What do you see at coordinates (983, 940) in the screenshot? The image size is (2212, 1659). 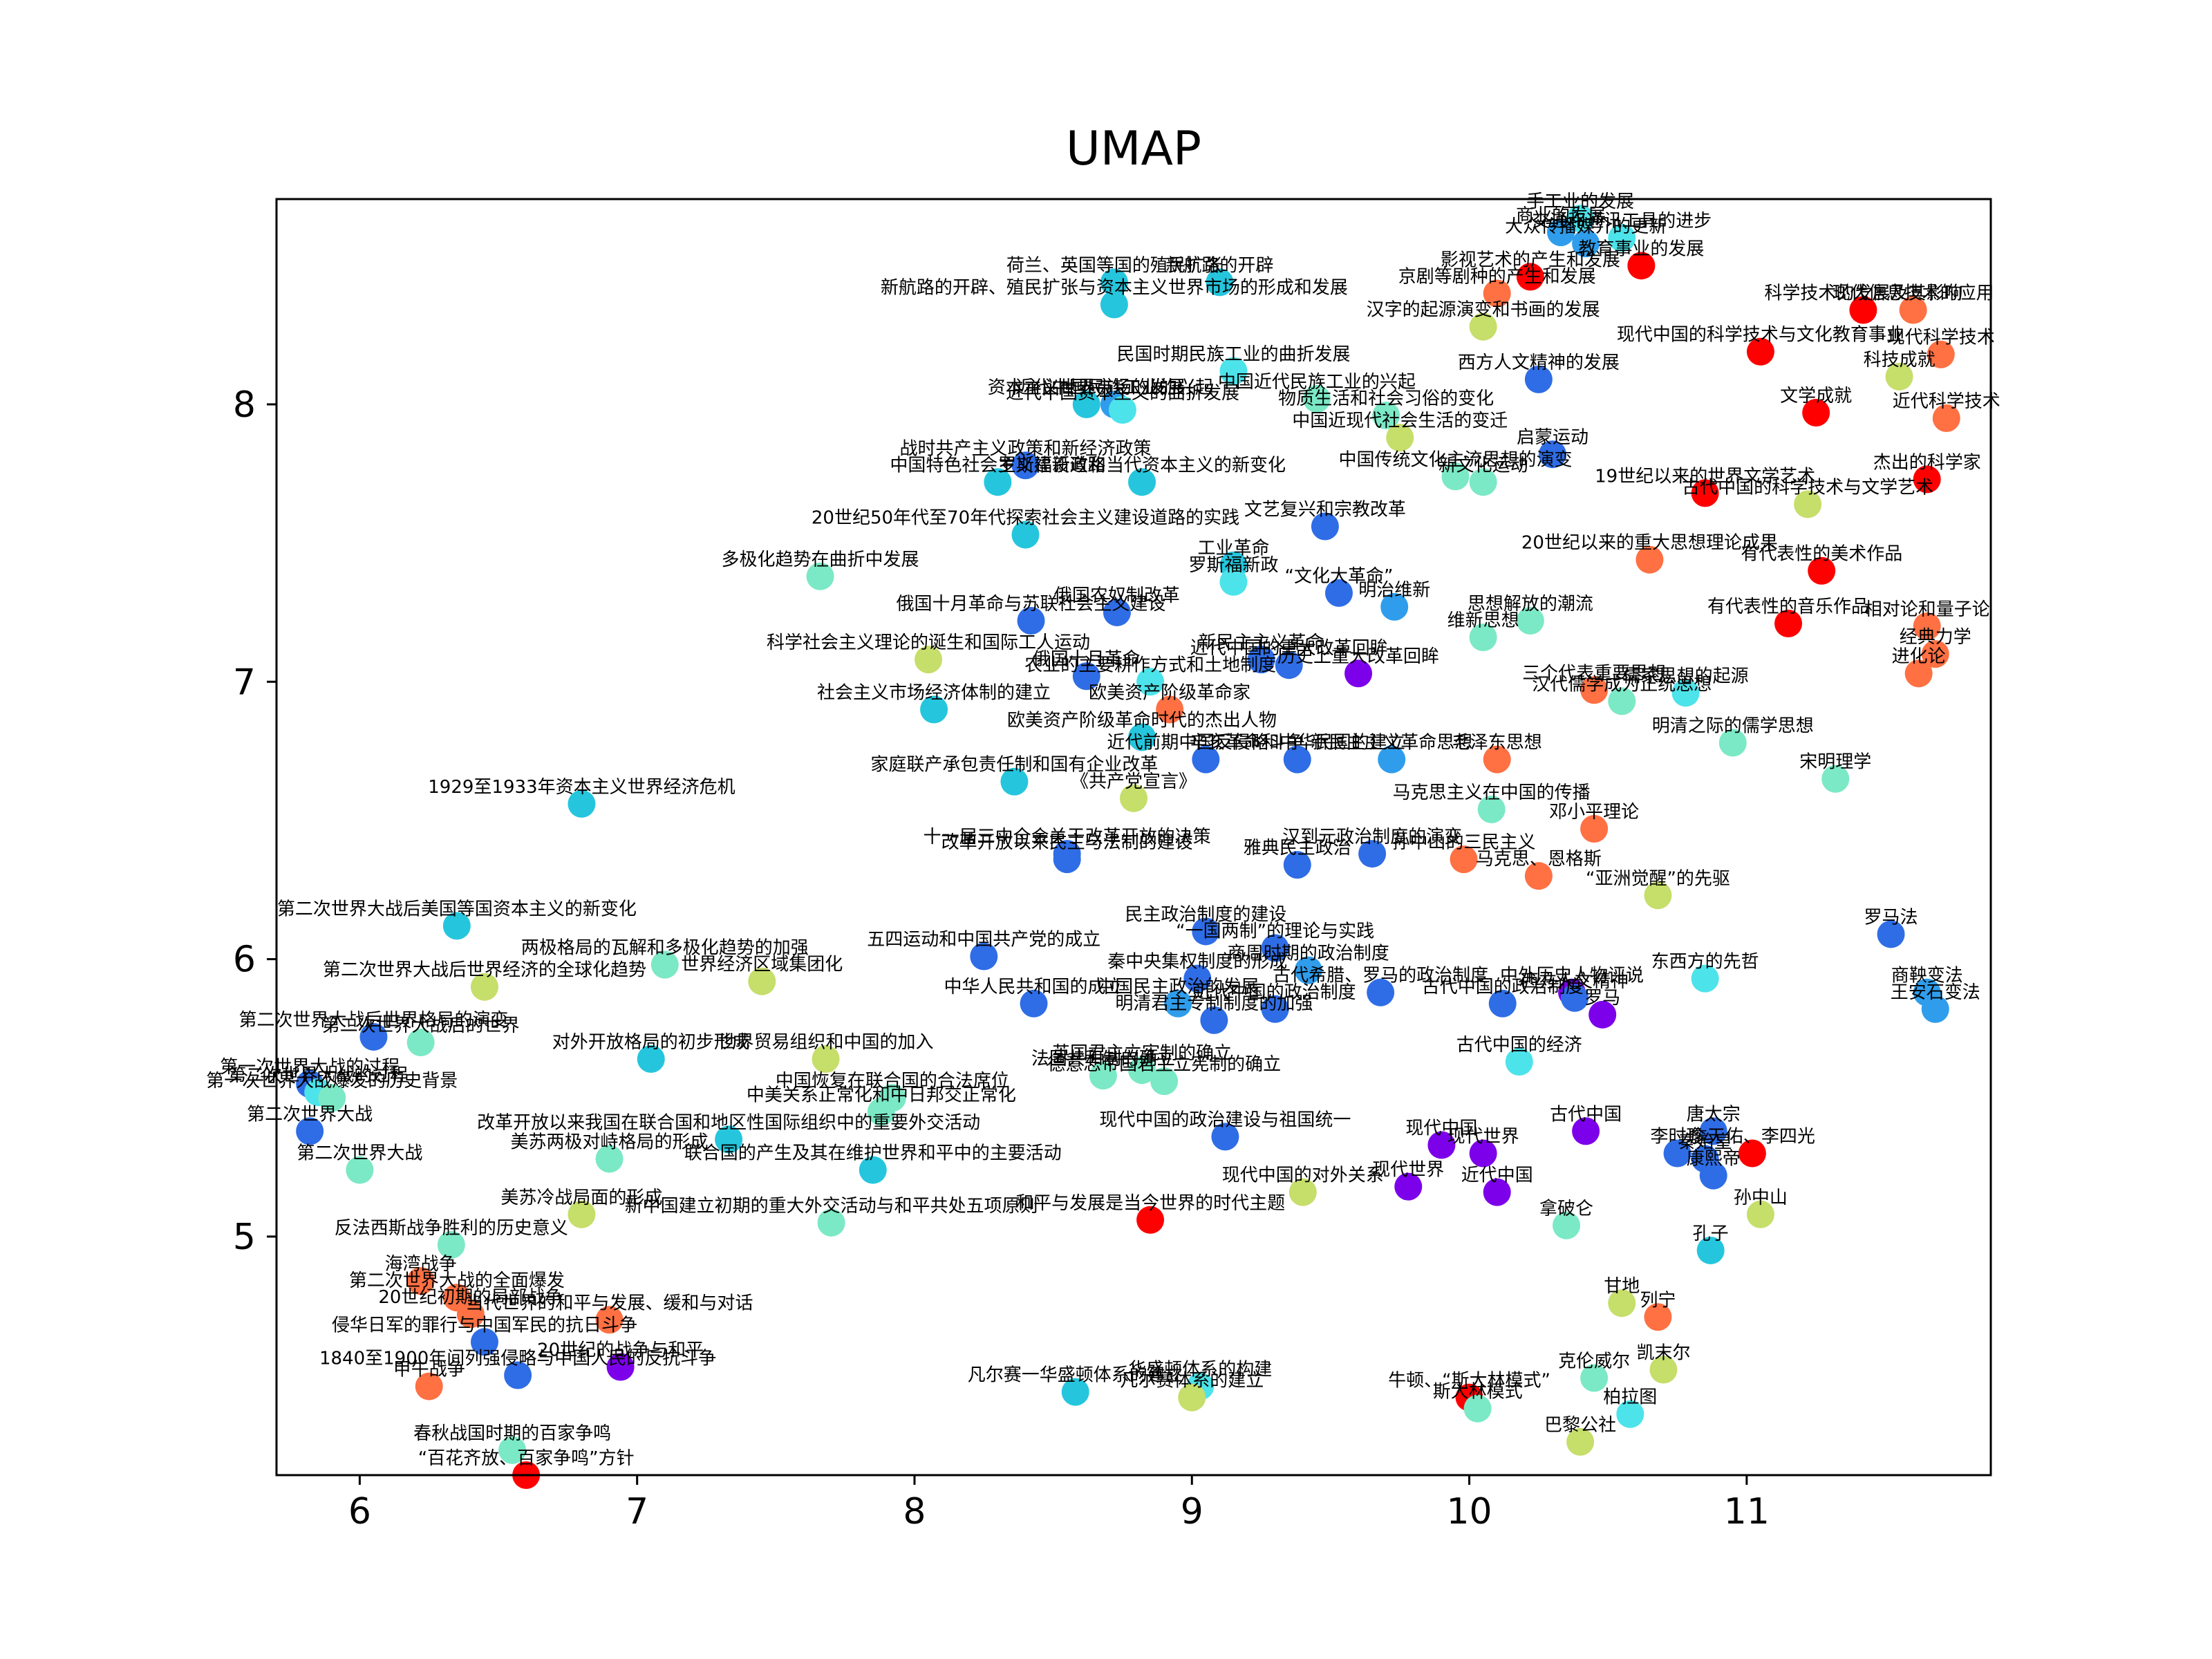 I see `point-label: 五四运动和中国共产党的成立` at bounding box center [983, 940].